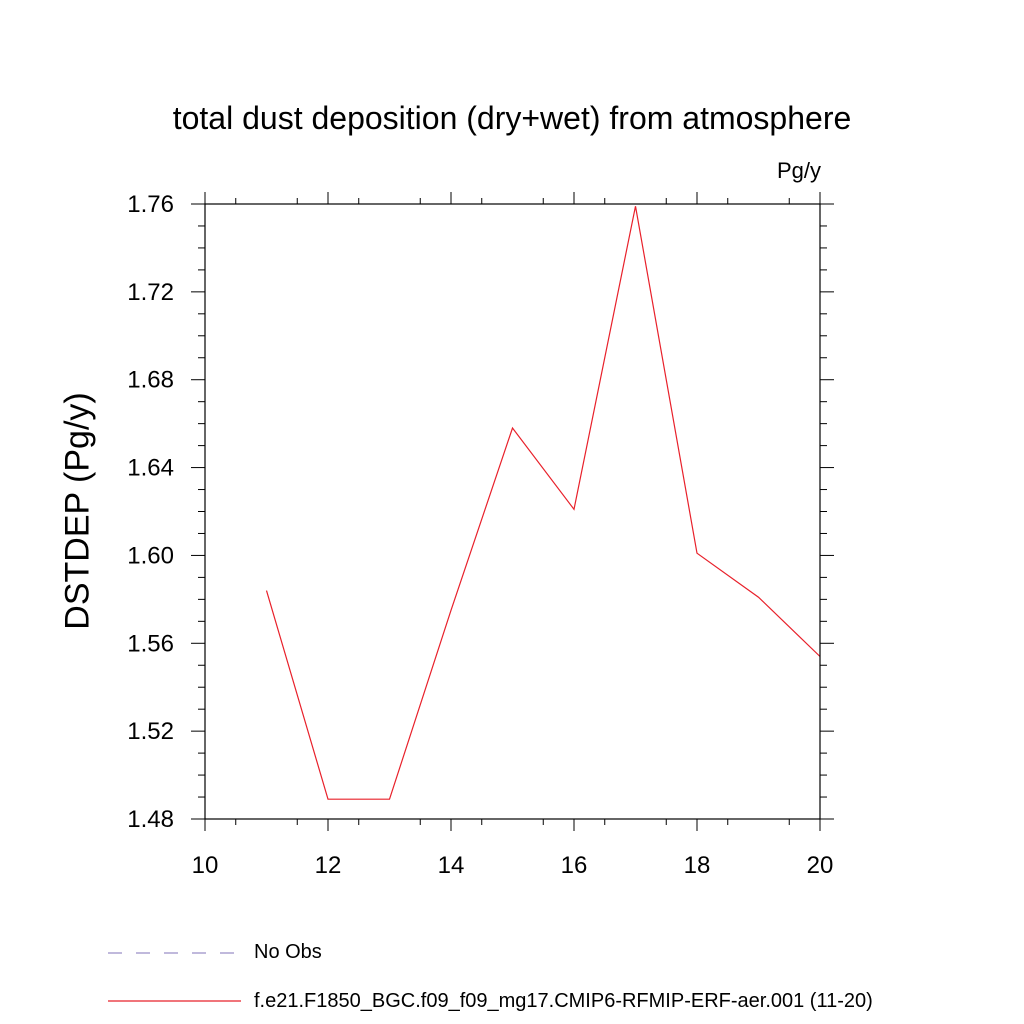 The width and height of the screenshot is (1024, 1024). Describe the element at coordinates (328, 865) in the screenshot. I see `x-tick-label: 12` at that location.